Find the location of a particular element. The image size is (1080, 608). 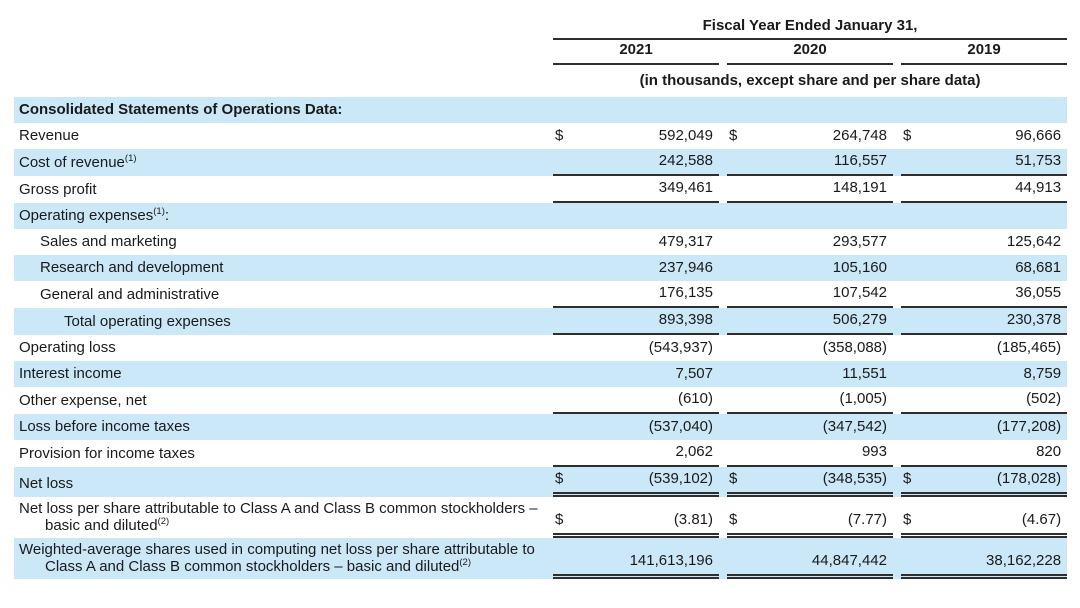

value-2020: 148,191 is located at coordinates (821, 189).